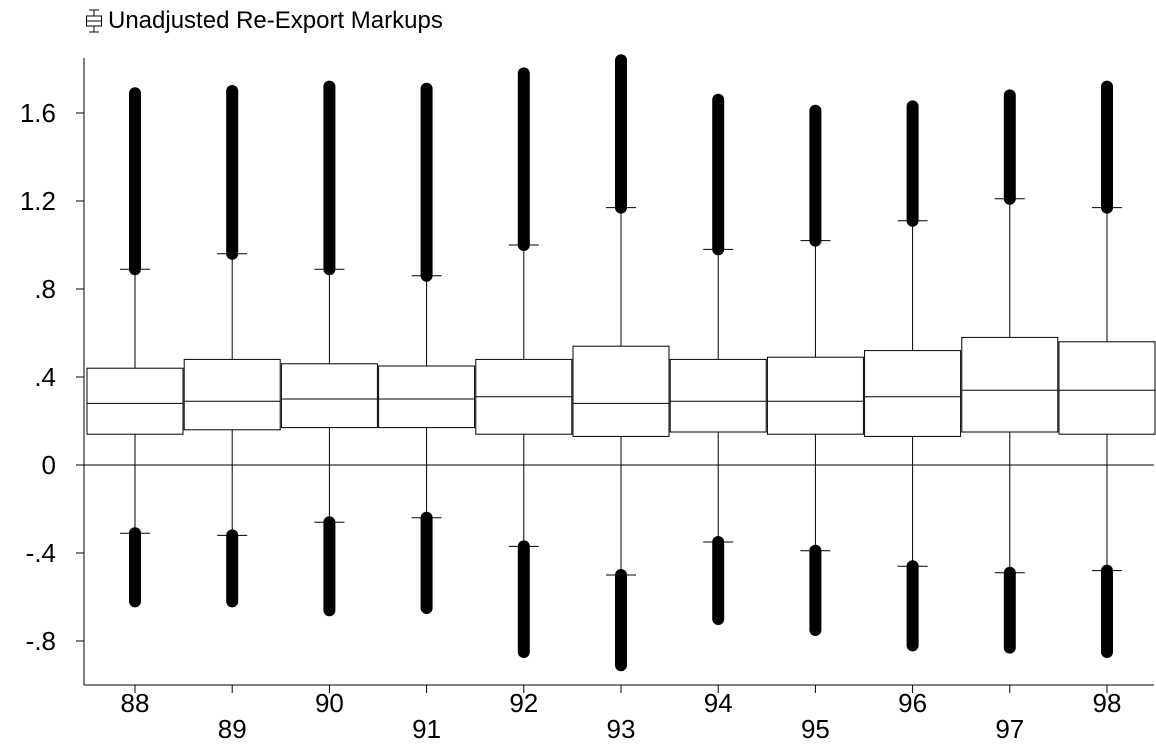  What do you see at coordinates (45, 289) in the screenshot?
I see `y-tick-label: .8` at bounding box center [45, 289].